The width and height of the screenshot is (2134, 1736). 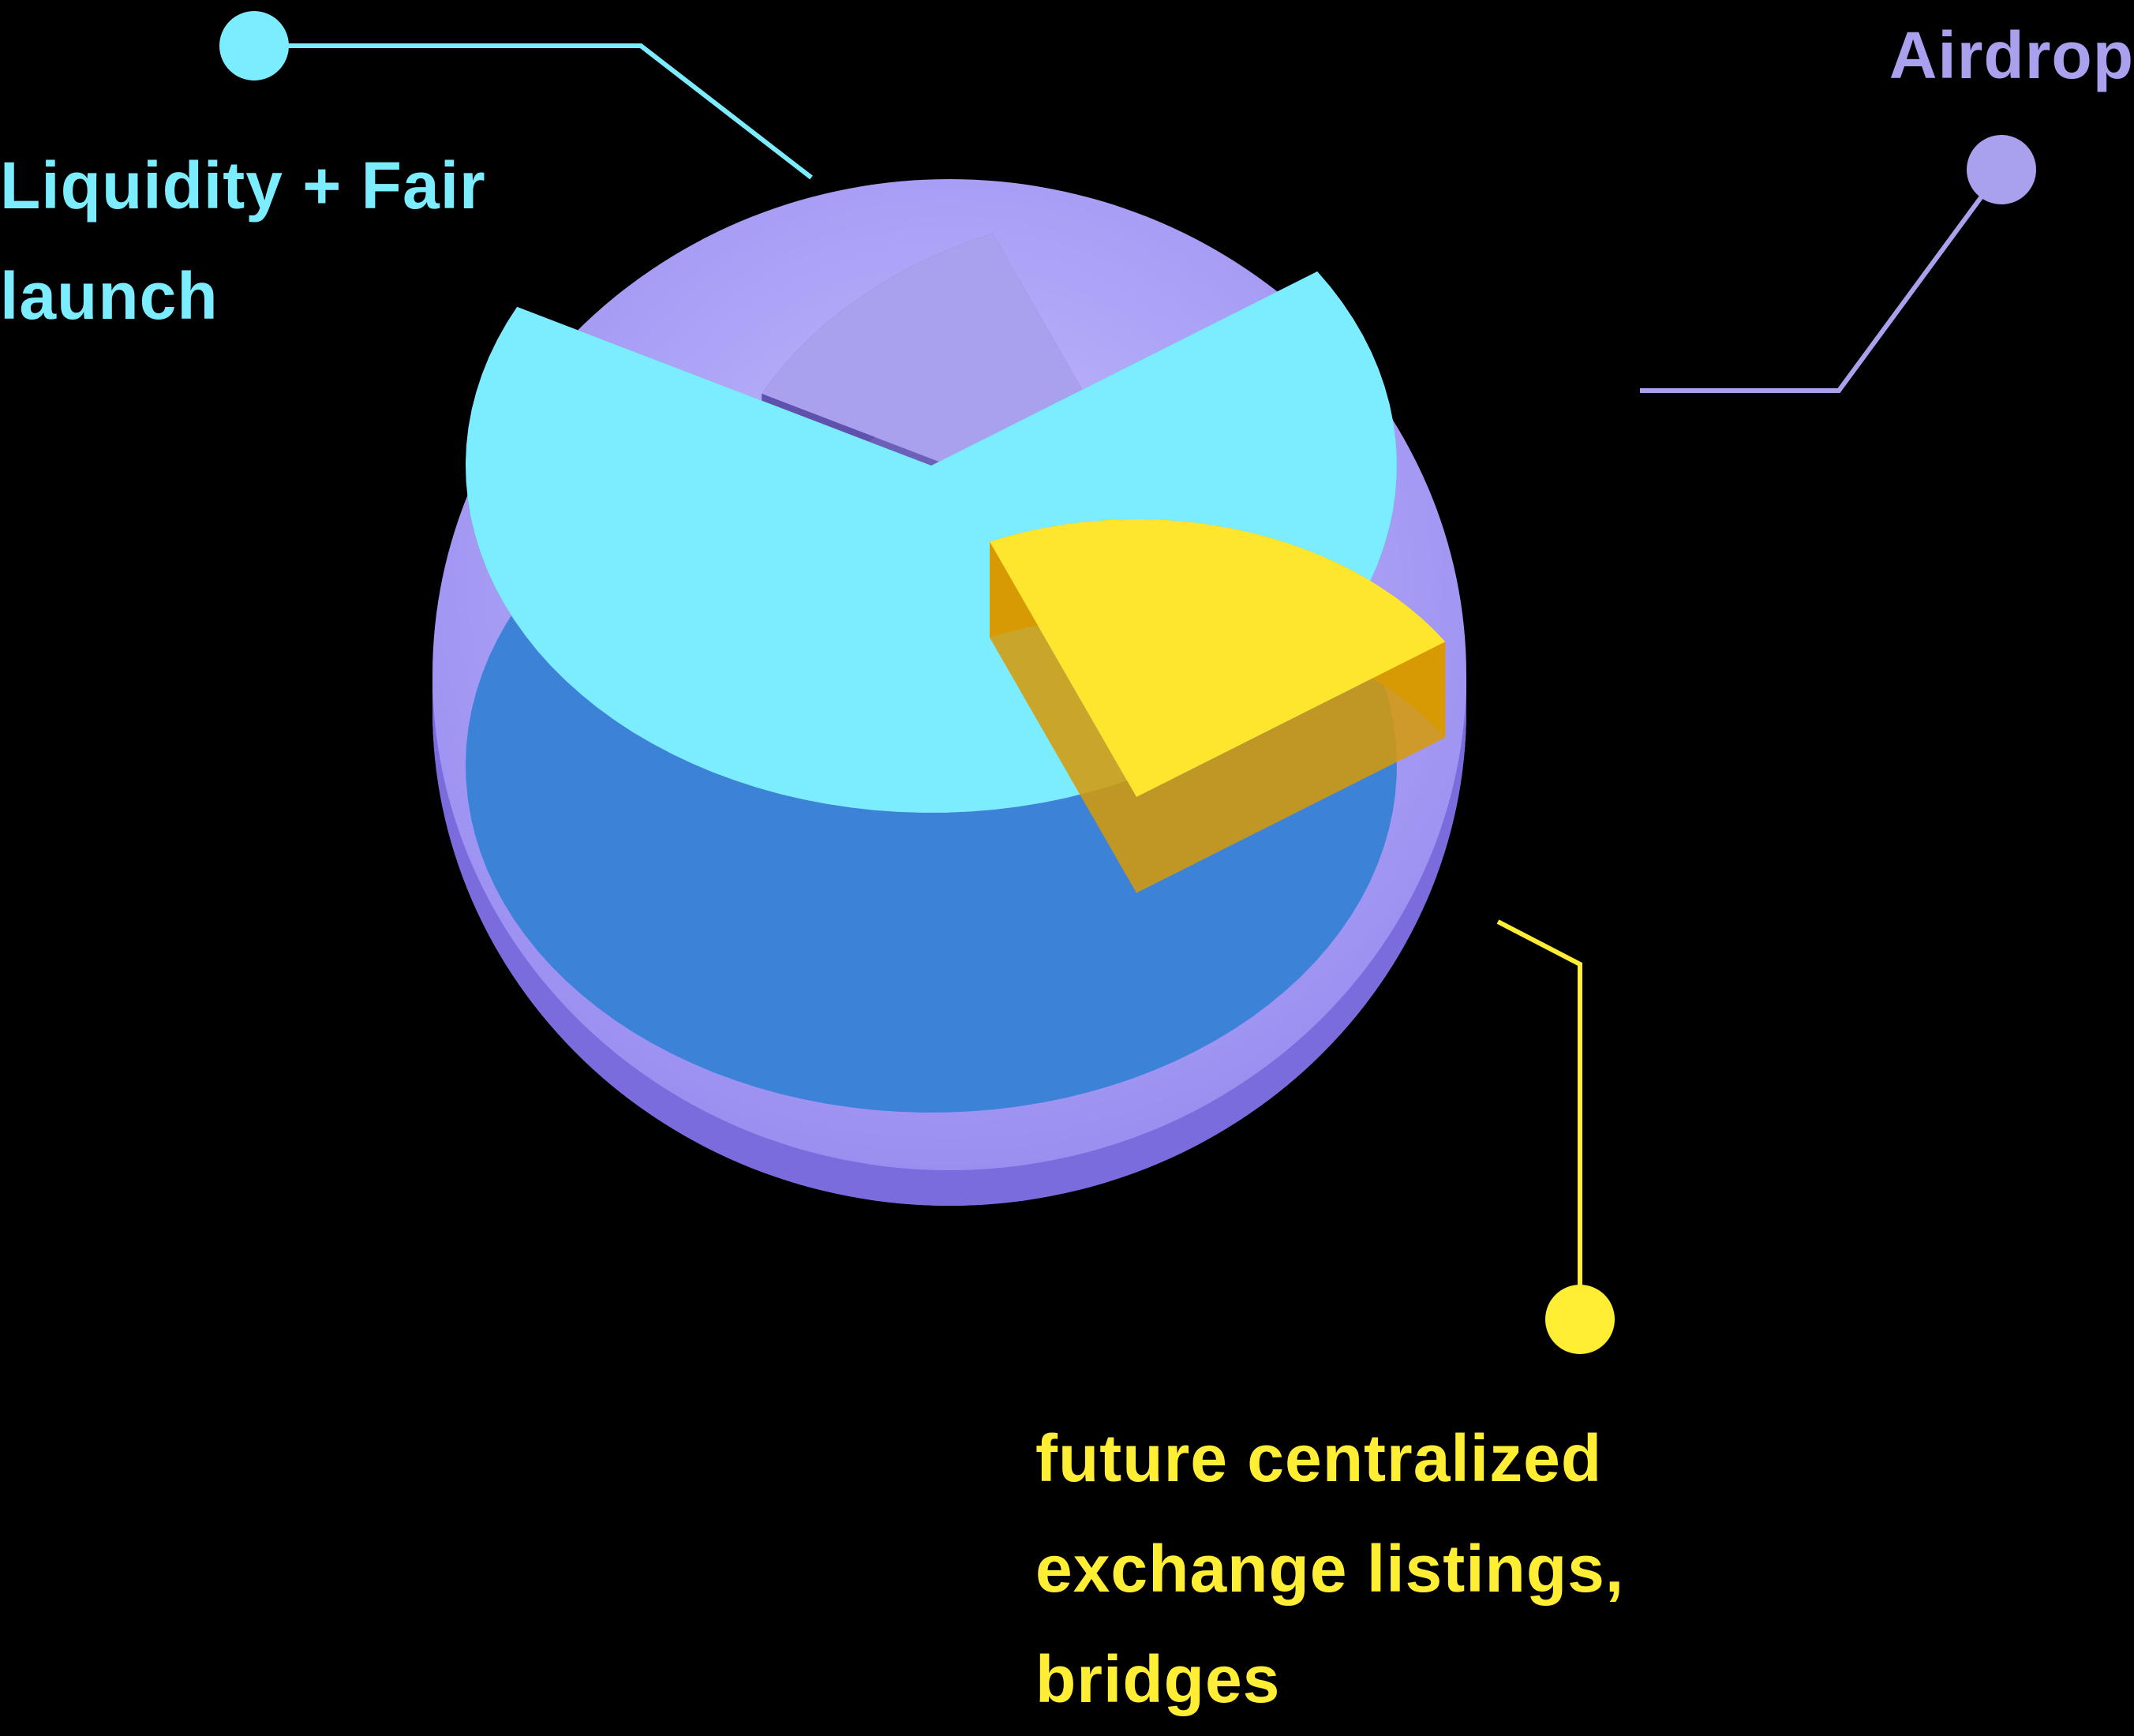 I want to click on label-airdrop: Airdrop, so click(x=2012, y=55).